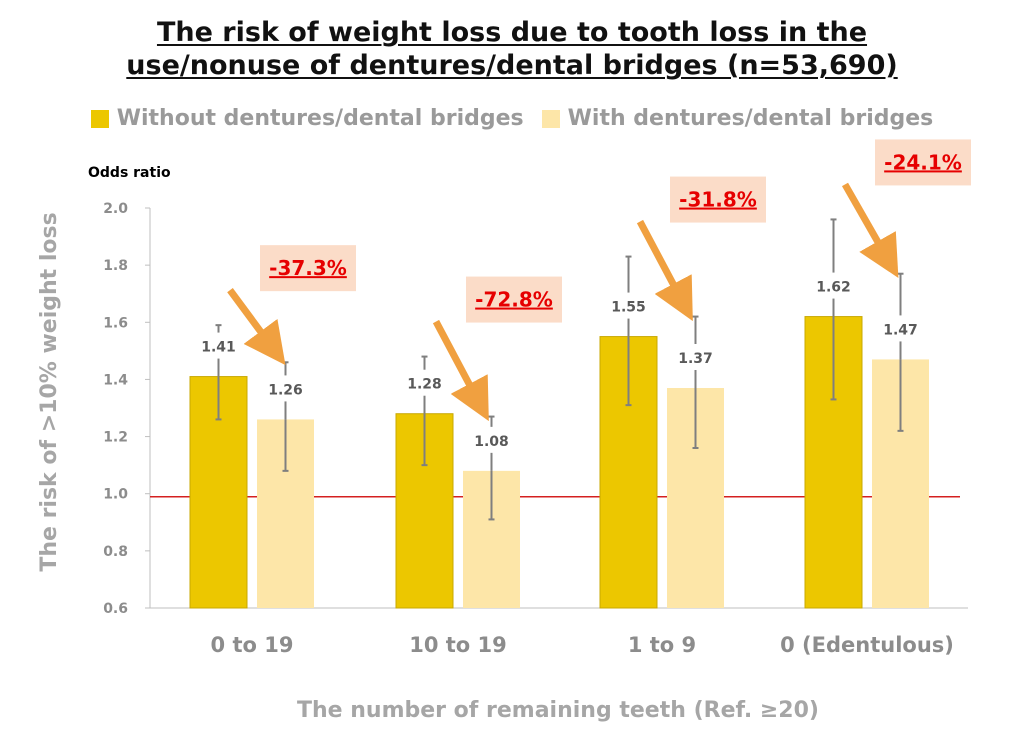 The image size is (1024, 752). I want to click on y-tick-label: 1.4, so click(115, 380).